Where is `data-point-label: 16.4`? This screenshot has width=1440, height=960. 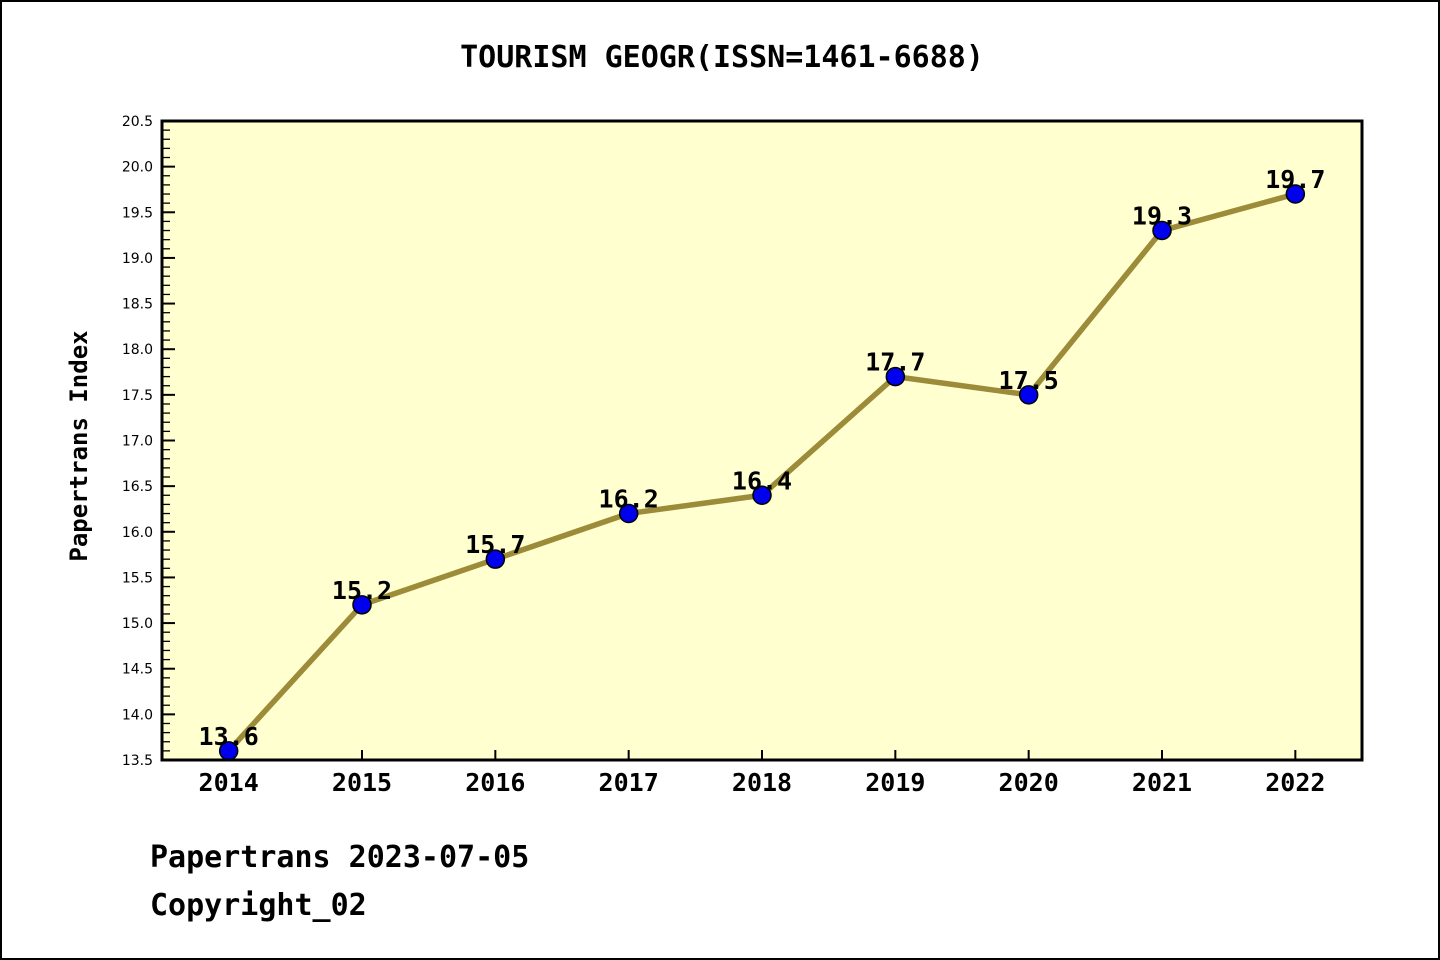 data-point-label: 16.4 is located at coordinates (762, 480).